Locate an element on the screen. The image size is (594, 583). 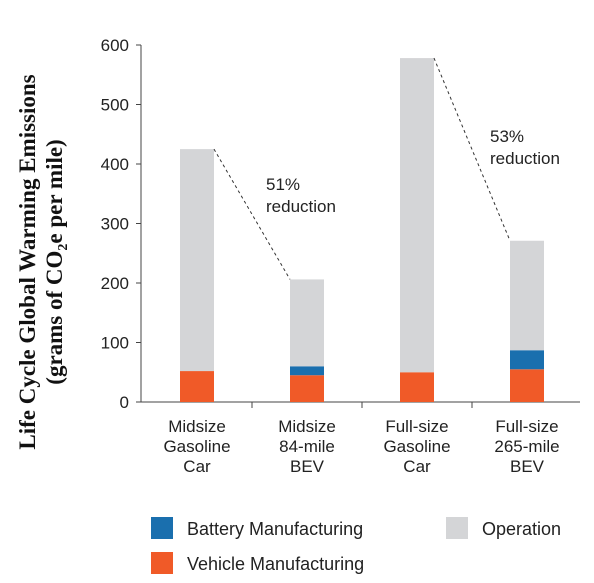
category-label: 84-mile is located at coordinates (307, 446).